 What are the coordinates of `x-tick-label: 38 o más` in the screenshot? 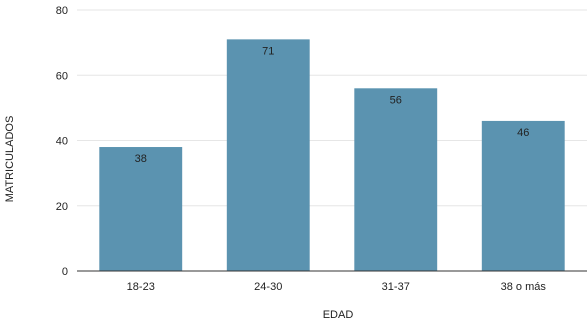 It's located at (524, 287).